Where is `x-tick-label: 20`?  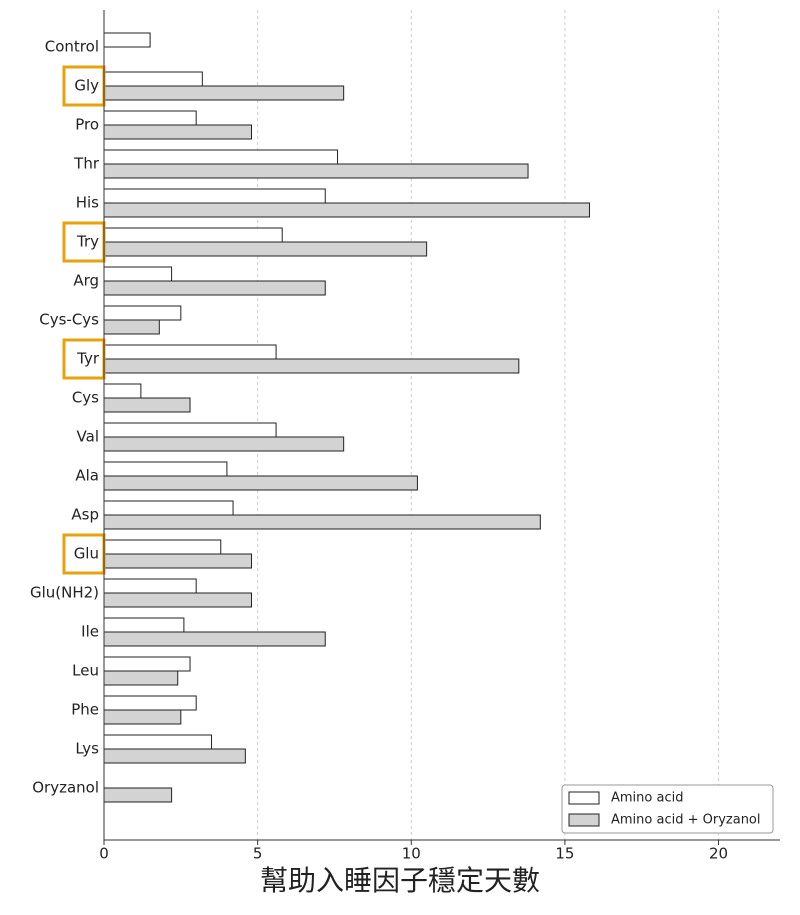 x-tick-label: 20 is located at coordinates (718, 854).